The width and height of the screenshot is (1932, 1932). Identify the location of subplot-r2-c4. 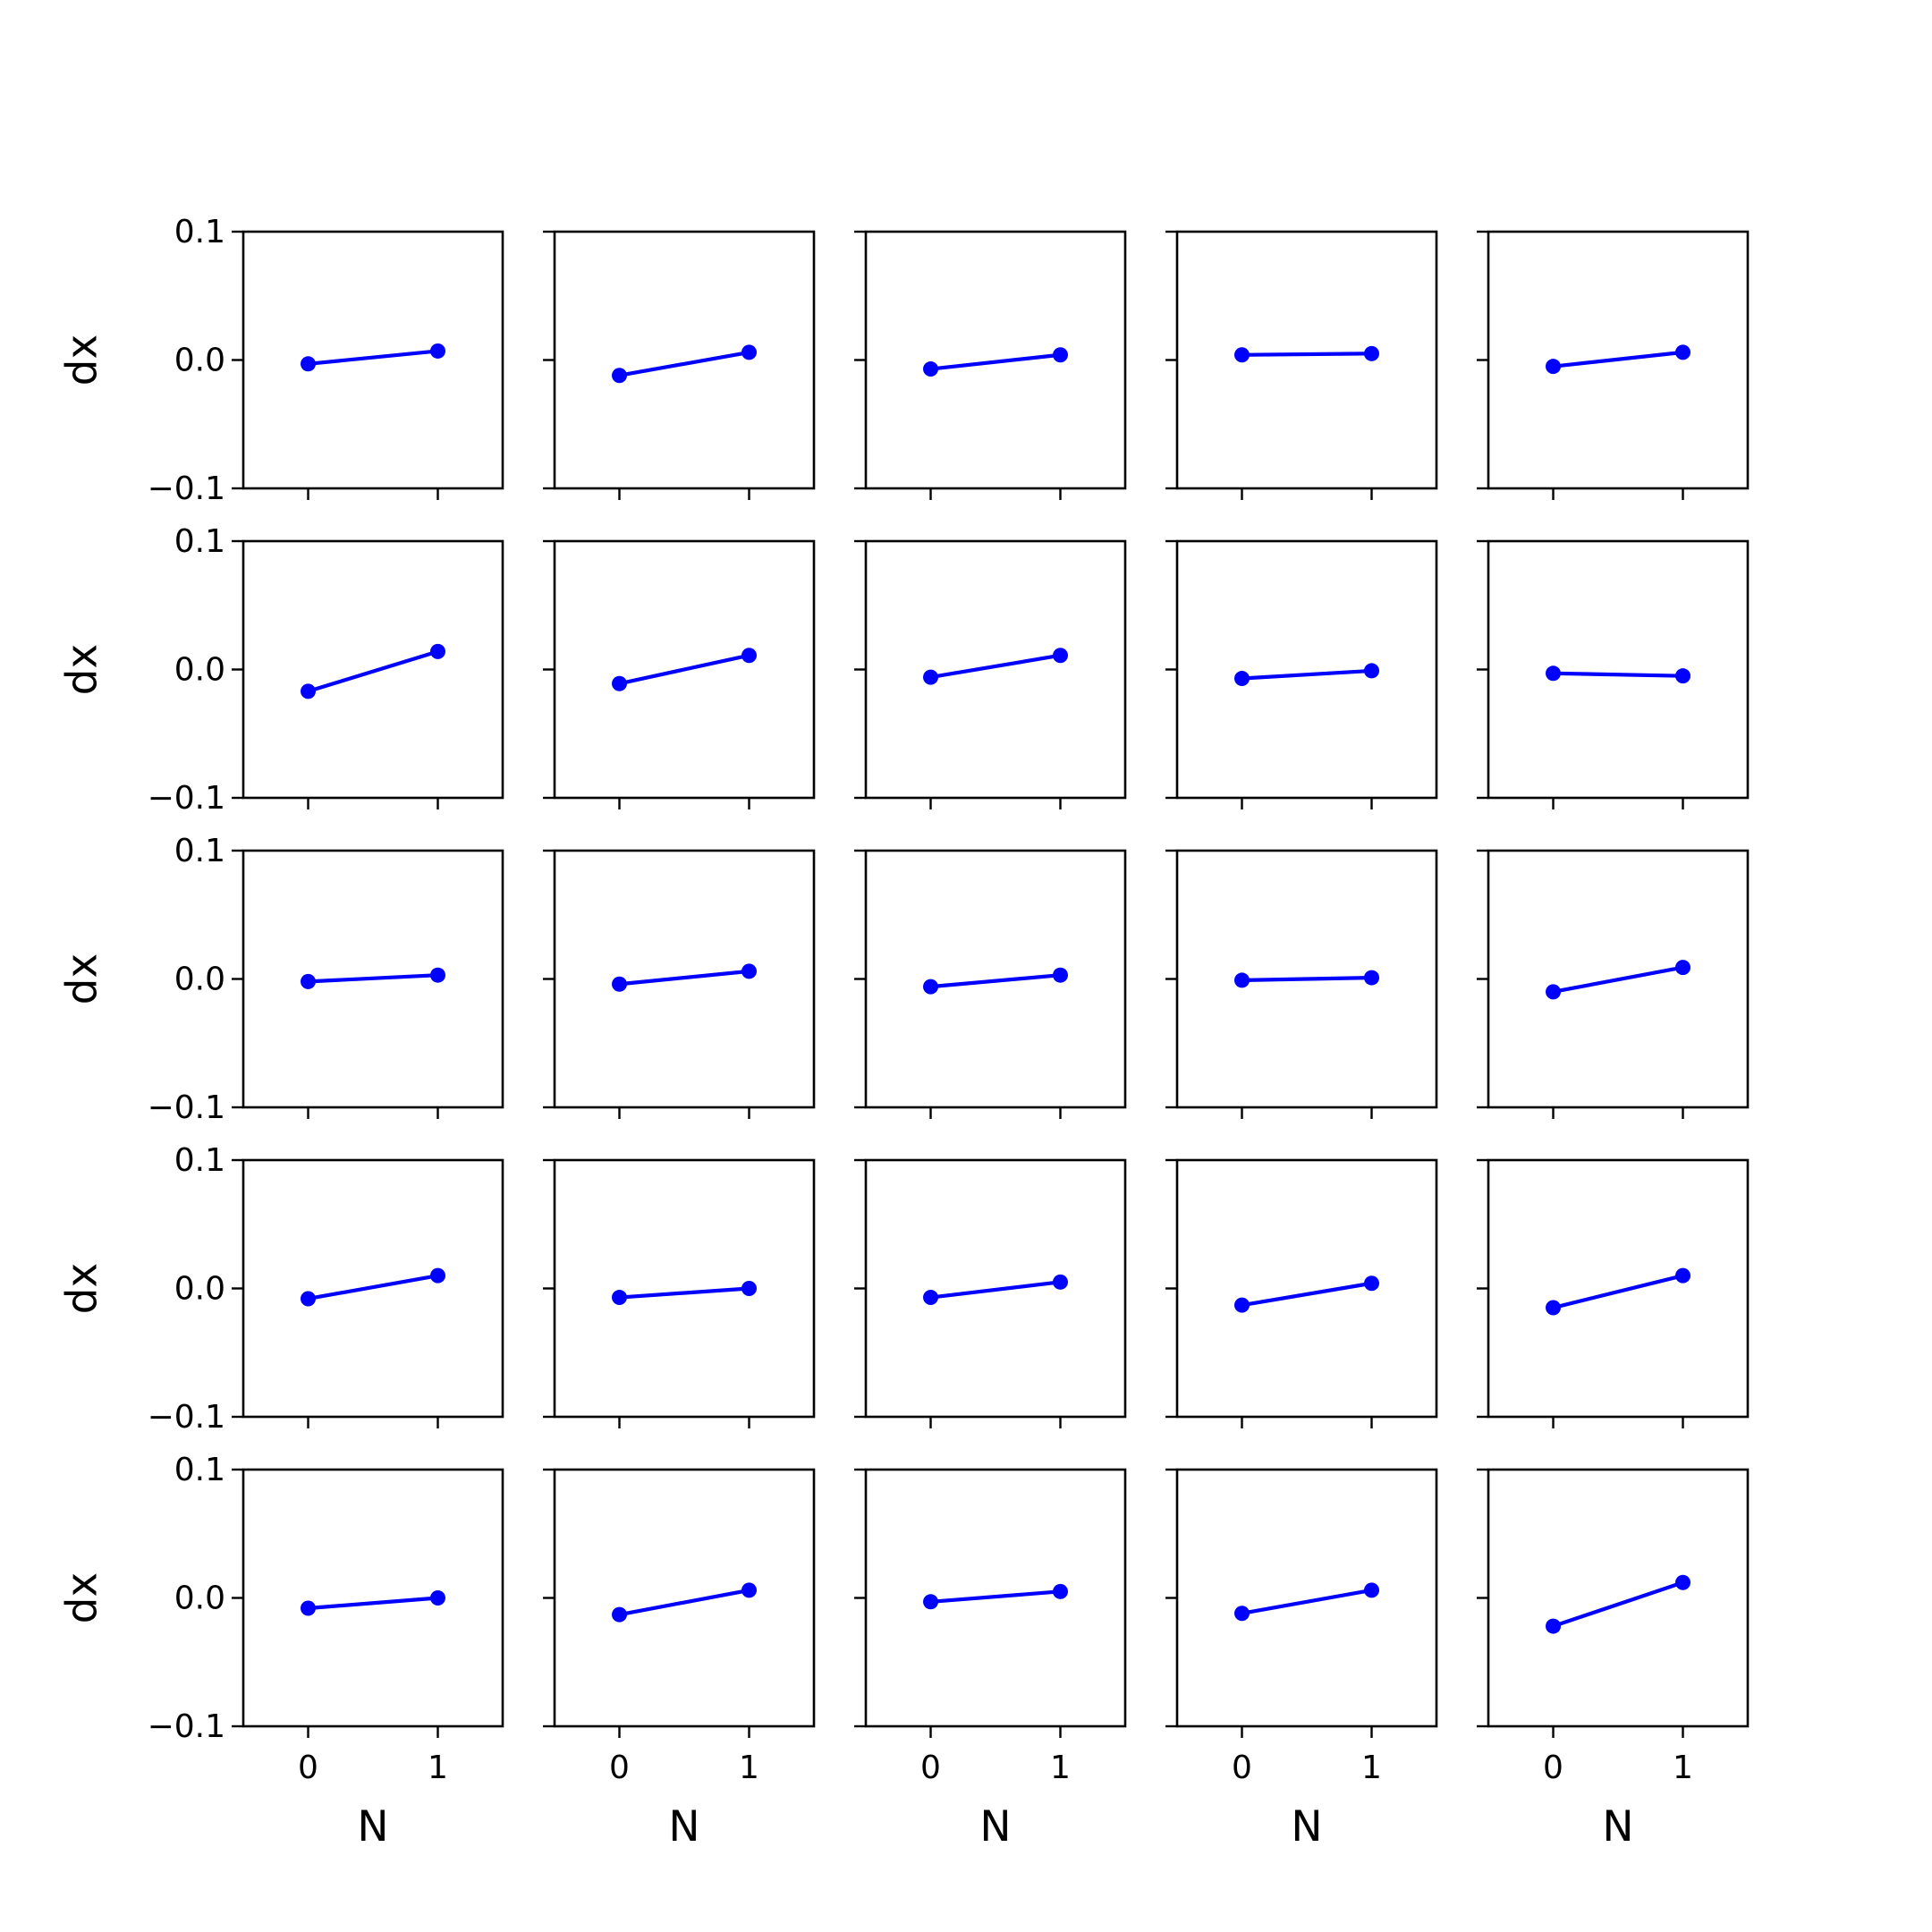
(1301, 674).